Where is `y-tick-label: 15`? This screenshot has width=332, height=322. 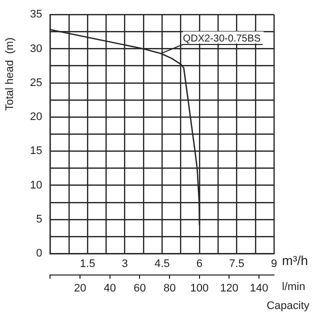 y-tick-label: 15 is located at coordinates (36, 151).